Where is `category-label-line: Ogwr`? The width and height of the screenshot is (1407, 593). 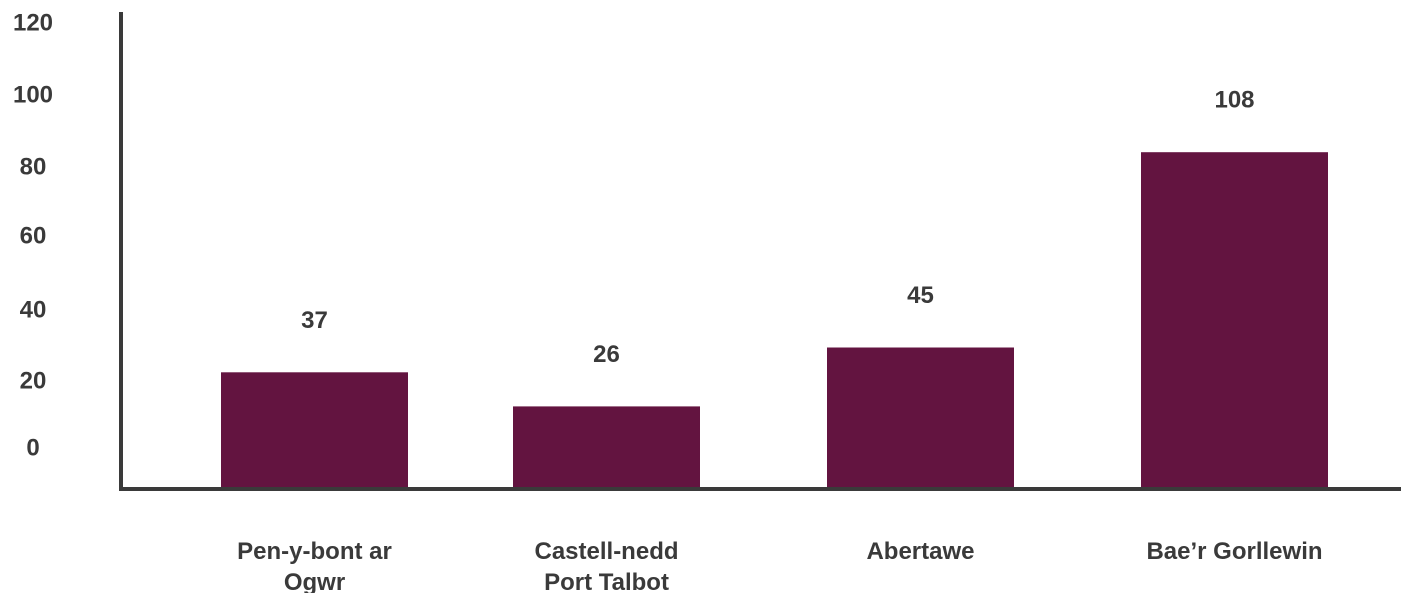 category-label-line: Ogwr is located at coordinates (314, 581).